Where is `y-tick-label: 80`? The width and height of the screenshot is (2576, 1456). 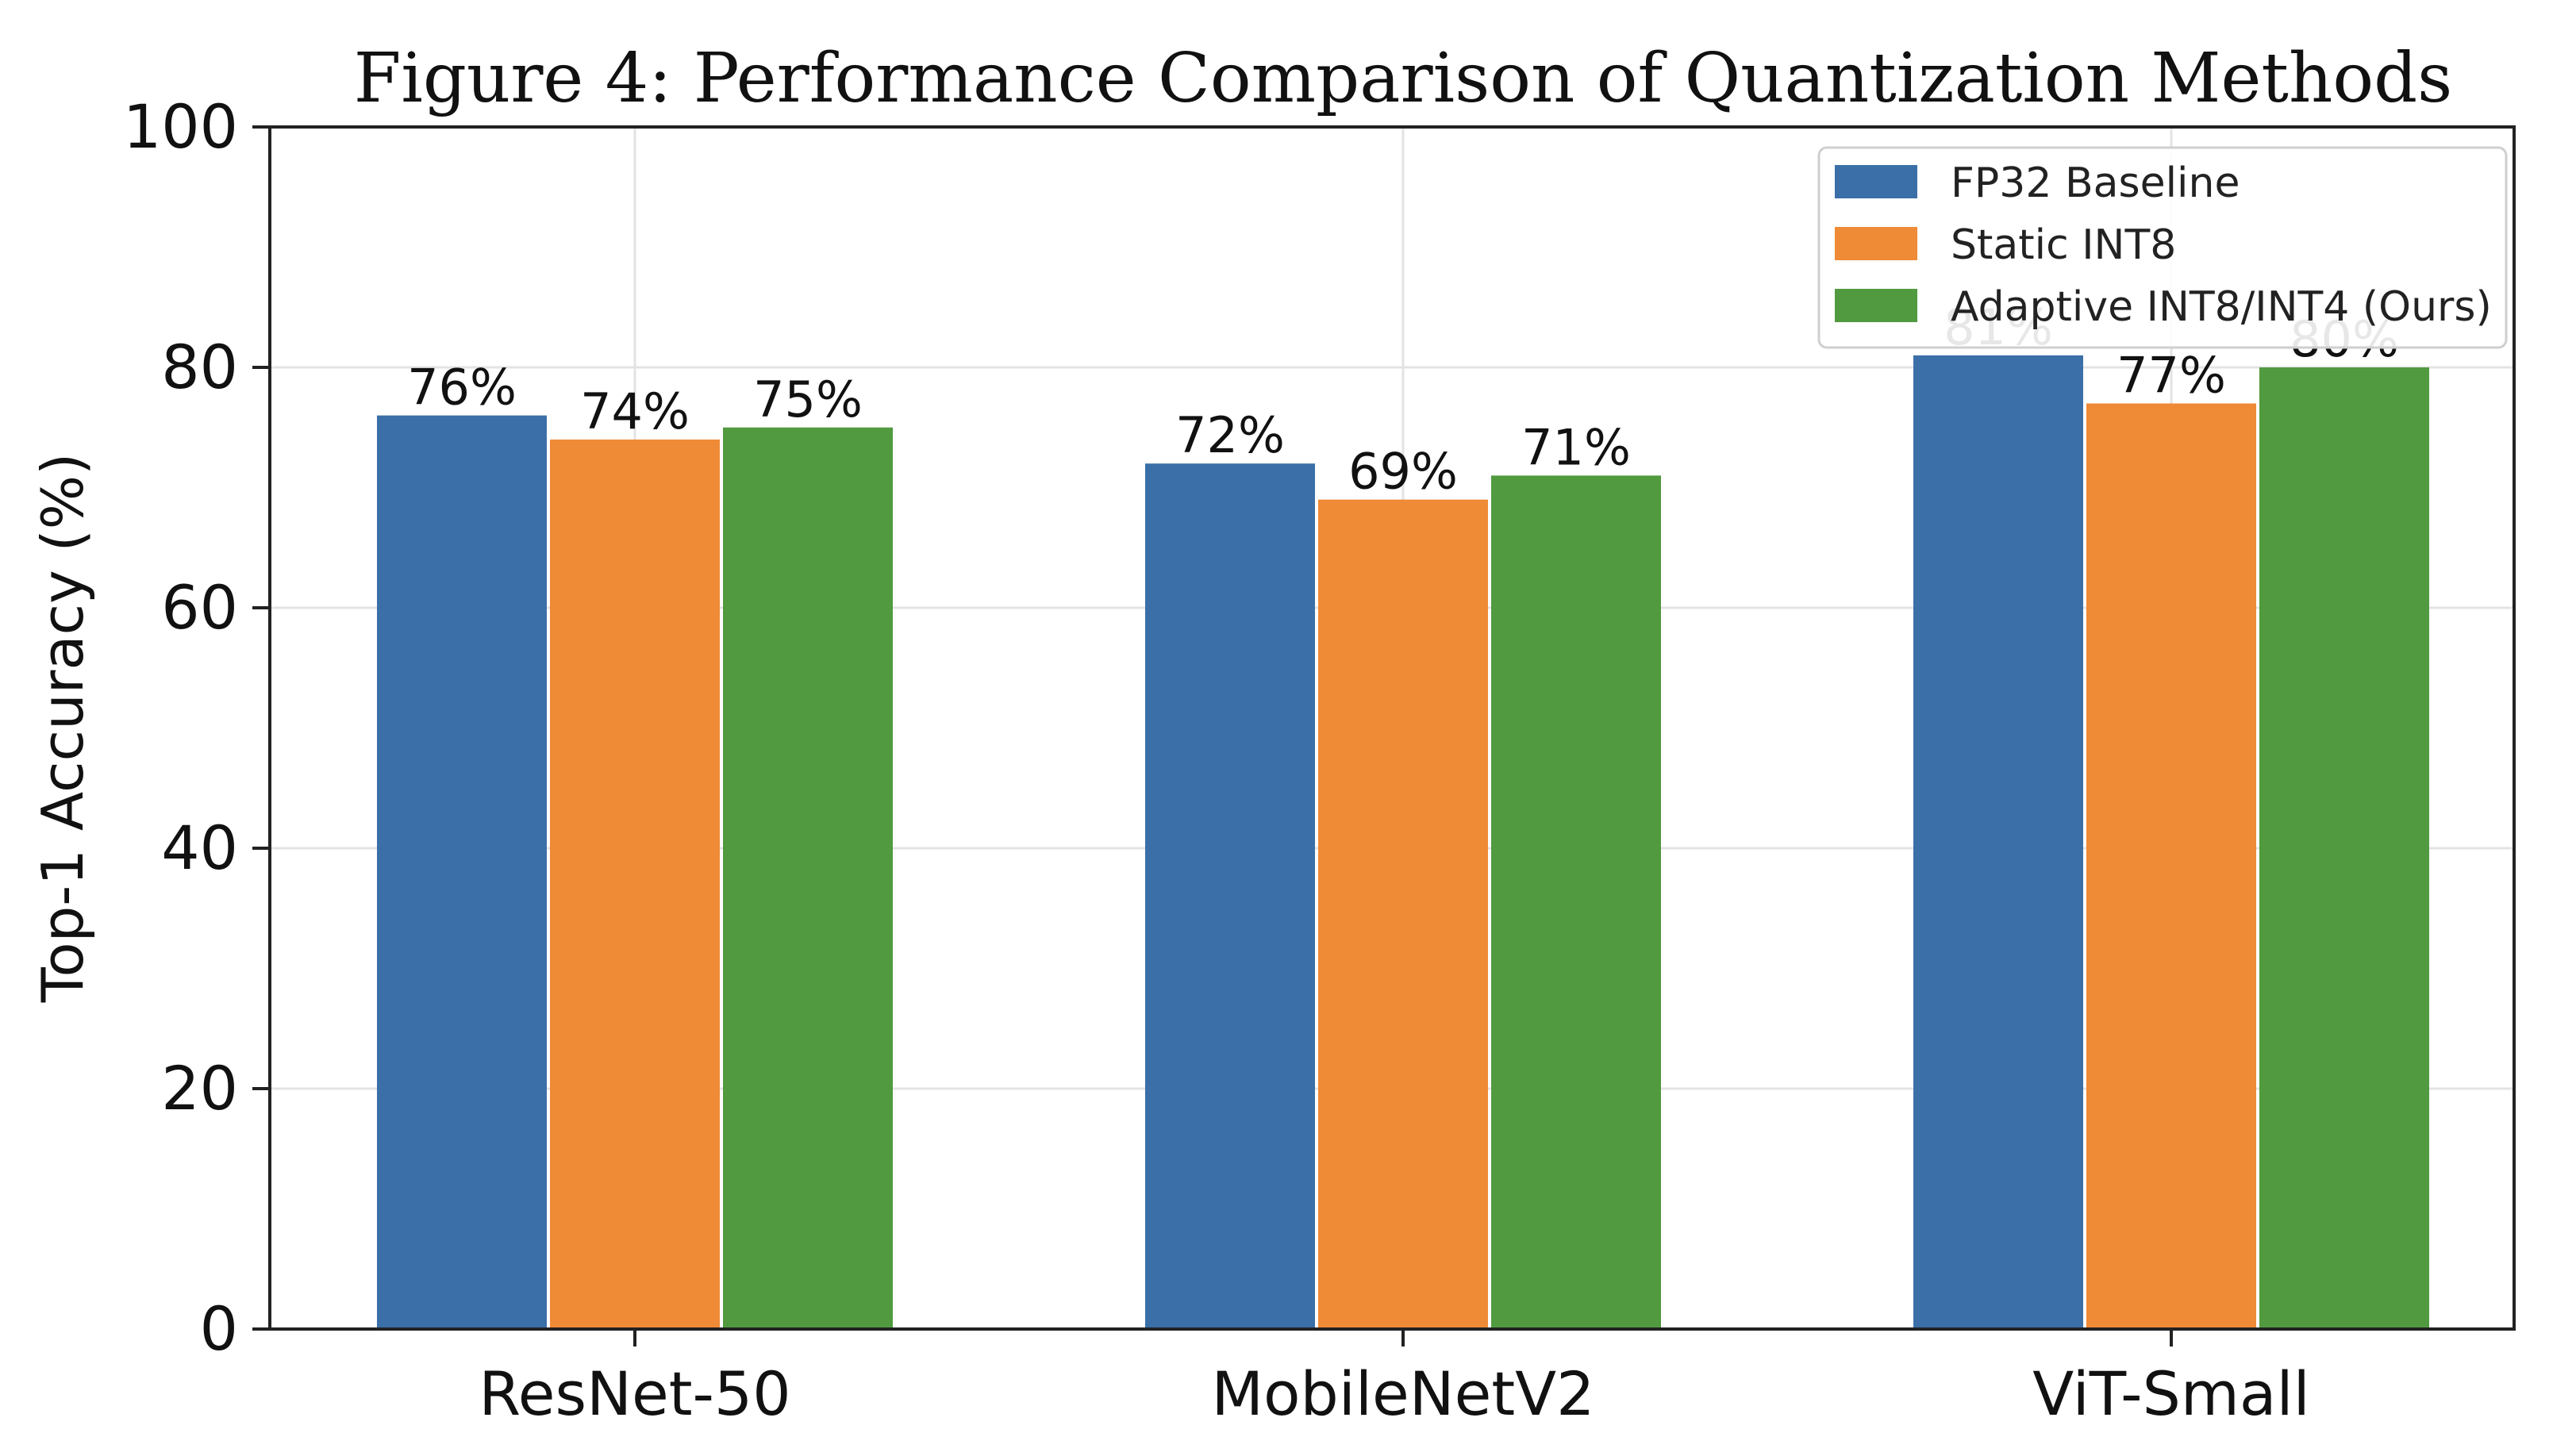
y-tick-label: 80 is located at coordinates (199, 367).